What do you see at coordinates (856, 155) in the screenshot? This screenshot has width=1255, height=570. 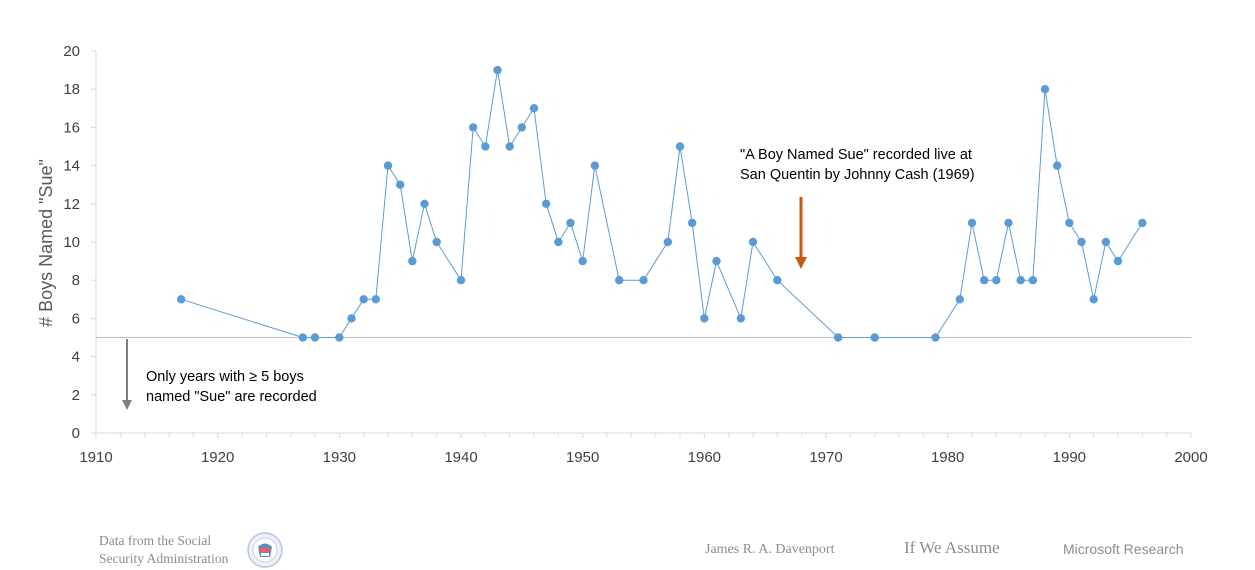 I see `record-annotation-line-1: "A Boy Named Sue" recorded live at` at bounding box center [856, 155].